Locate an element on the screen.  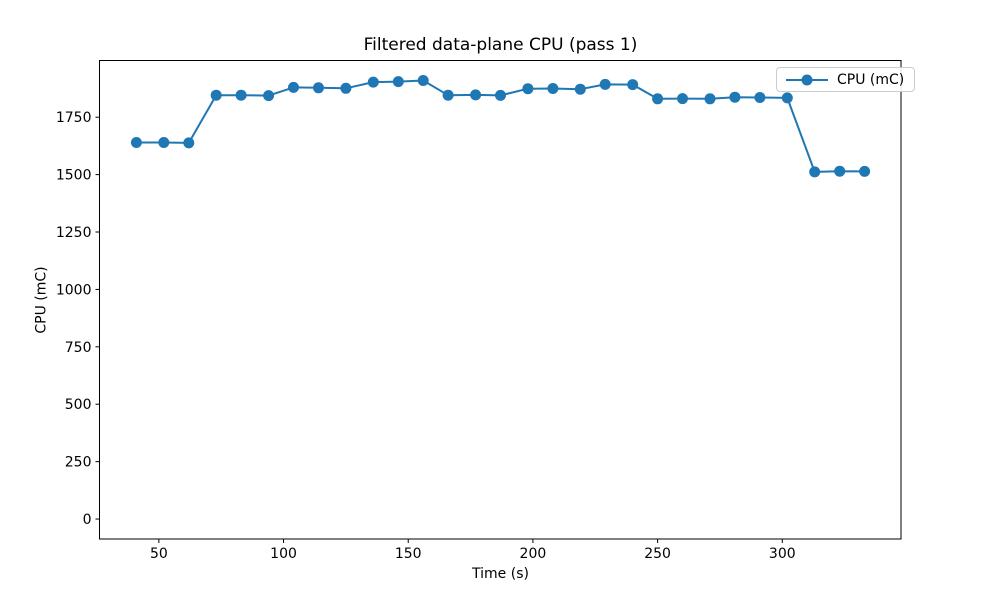
x-tick-label: 300 is located at coordinates (782, 554).